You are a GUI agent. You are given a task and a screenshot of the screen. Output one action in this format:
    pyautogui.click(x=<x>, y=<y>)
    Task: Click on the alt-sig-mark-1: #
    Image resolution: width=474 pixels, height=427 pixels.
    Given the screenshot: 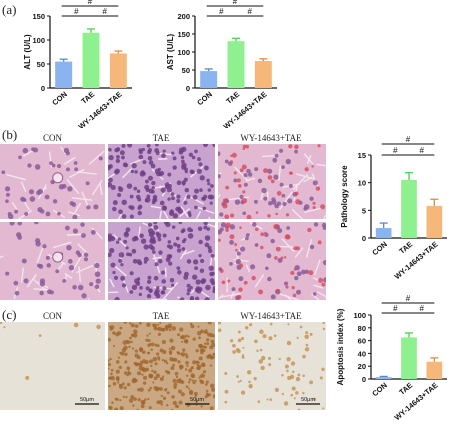 What is the action you would take?
    pyautogui.click(x=104, y=11)
    